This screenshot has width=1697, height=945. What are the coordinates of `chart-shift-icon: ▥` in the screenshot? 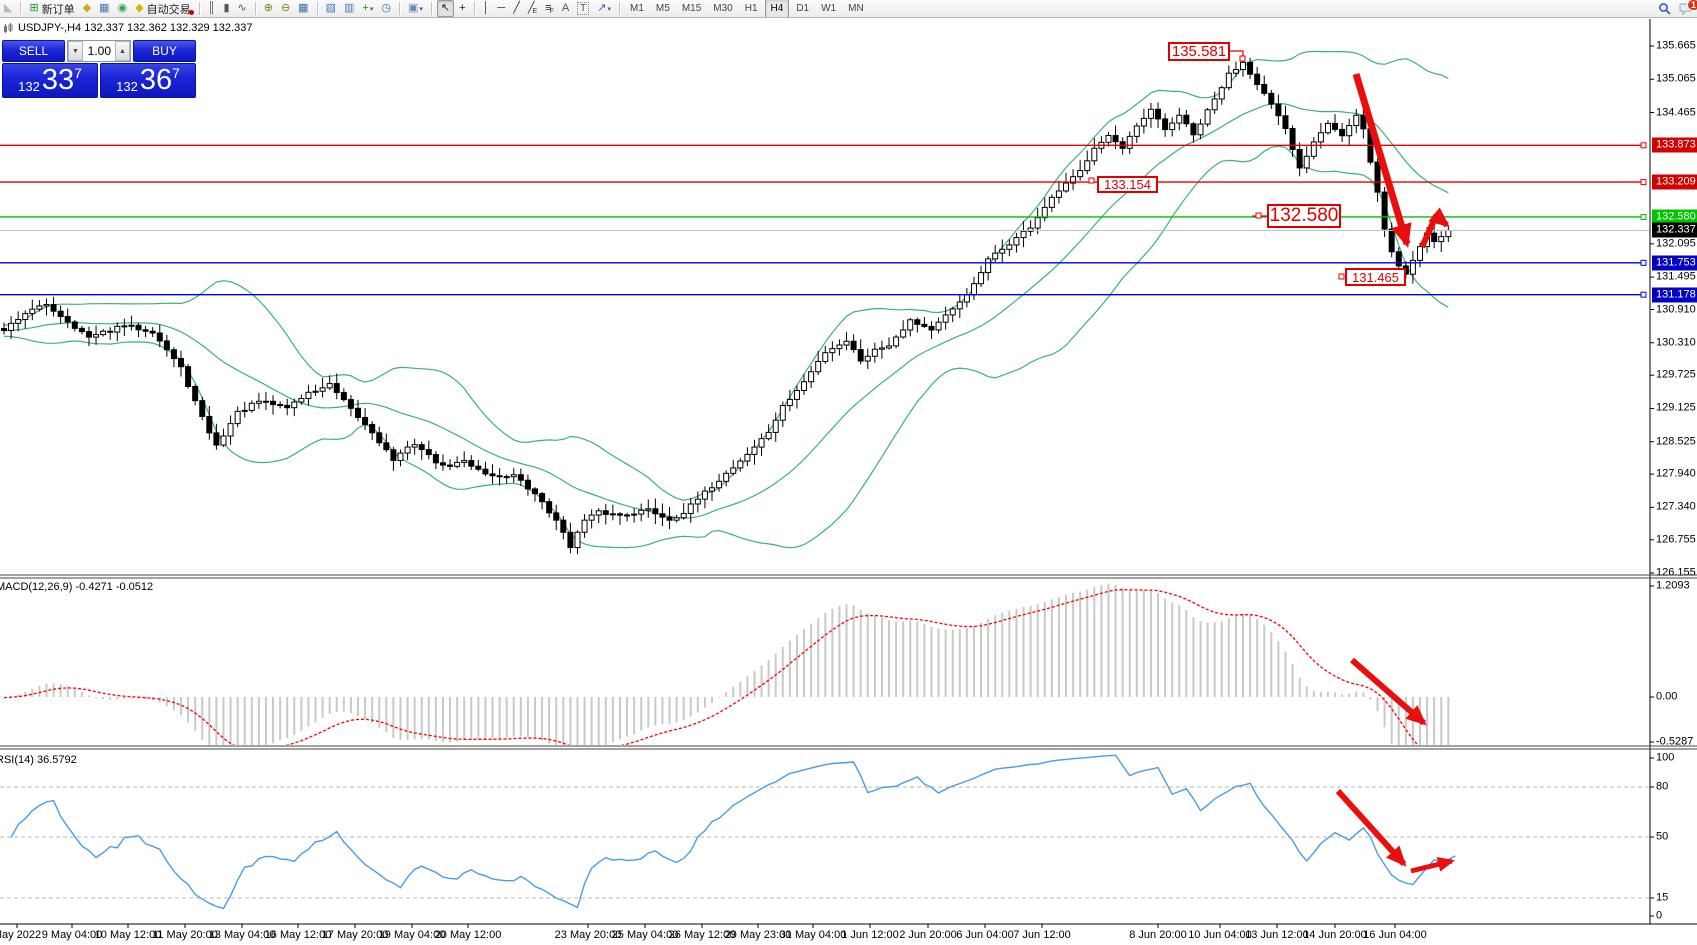 It's located at (349, 8).